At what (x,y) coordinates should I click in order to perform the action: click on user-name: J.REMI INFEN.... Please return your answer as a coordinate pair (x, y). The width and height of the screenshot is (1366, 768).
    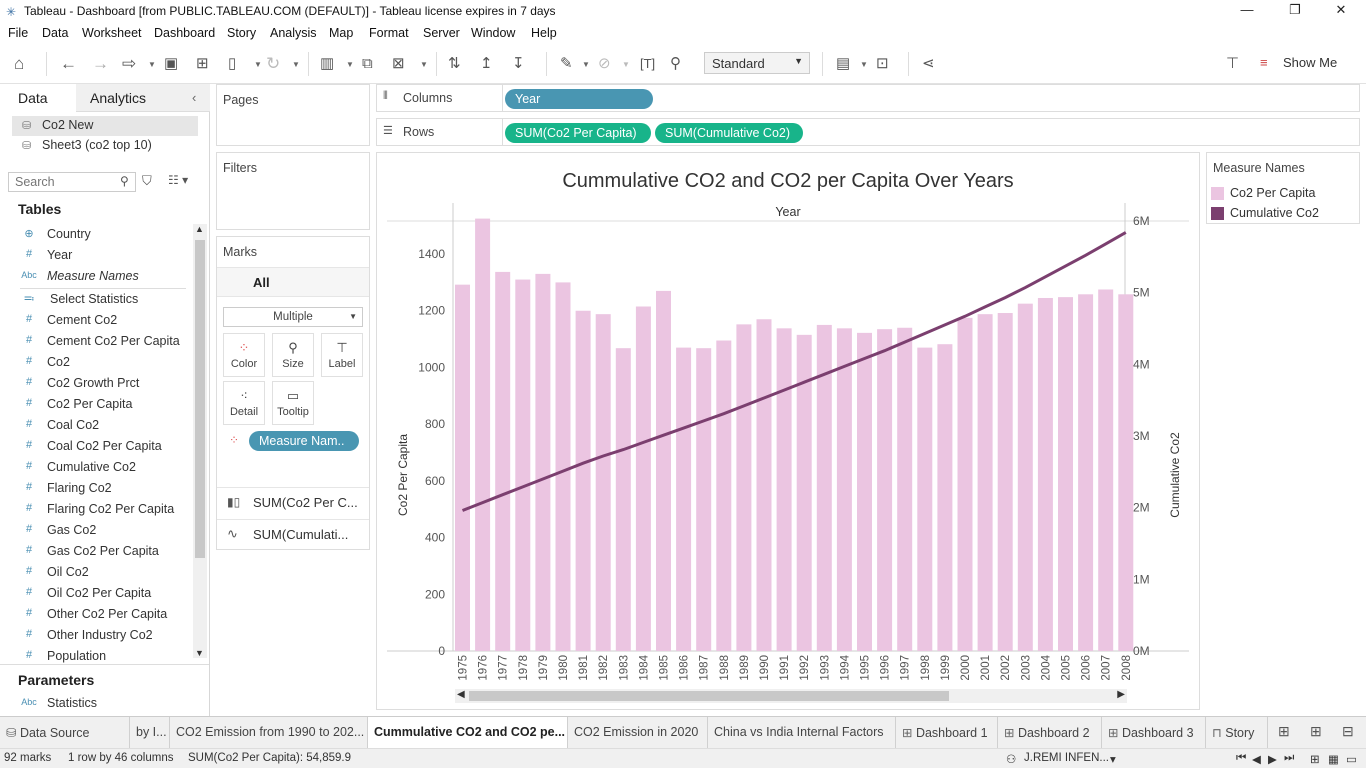
    Looking at the image, I should click on (1066, 758).